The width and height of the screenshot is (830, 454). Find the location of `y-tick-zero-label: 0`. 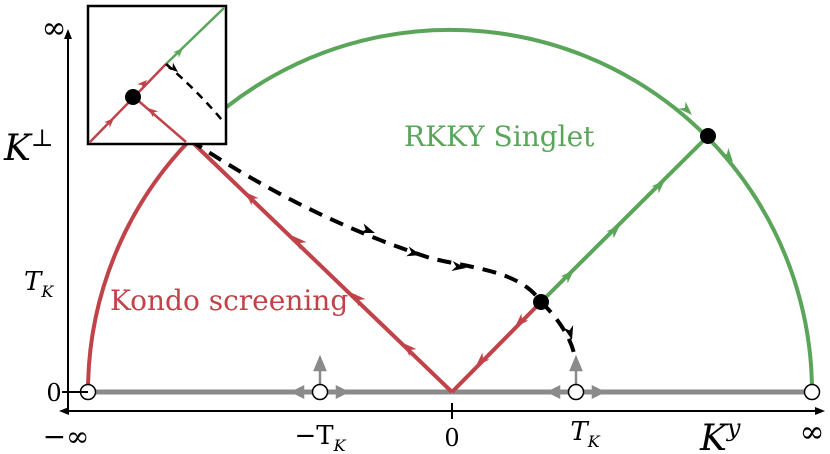

y-tick-zero-label: 0 is located at coordinates (53, 393).